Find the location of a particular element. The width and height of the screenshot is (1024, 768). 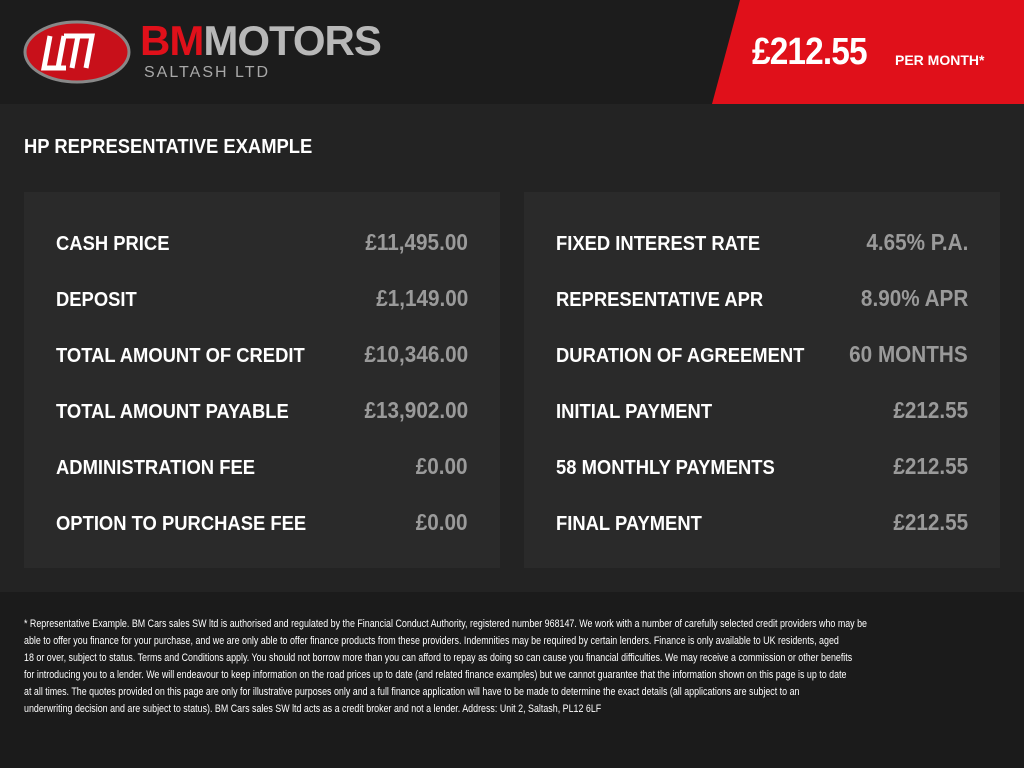

row: ADMINISTRATION FEE £0.00 is located at coordinates (262, 468).